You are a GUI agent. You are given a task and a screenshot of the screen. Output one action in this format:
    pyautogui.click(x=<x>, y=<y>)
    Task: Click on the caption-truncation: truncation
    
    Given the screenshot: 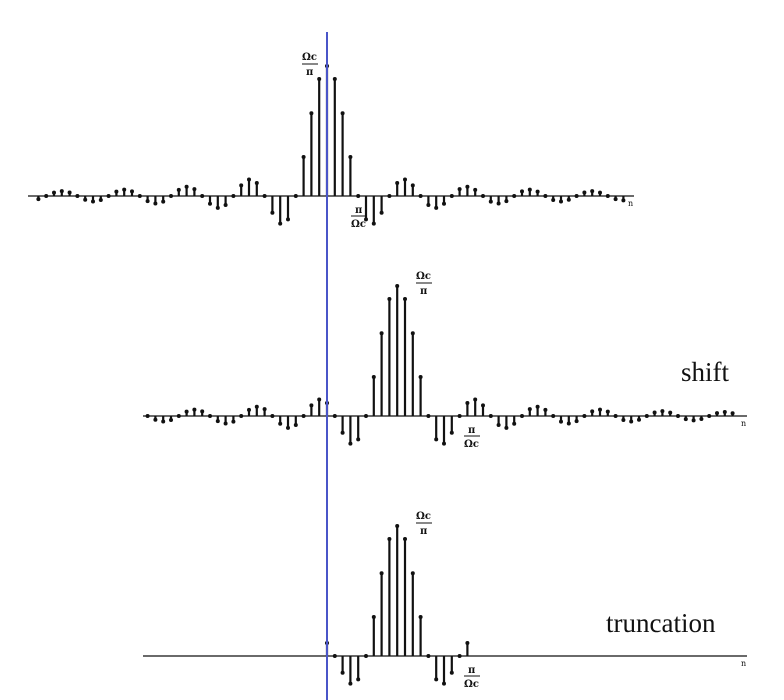 What is the action you would take?
    pyautogui.click(x=661, y=623)
    